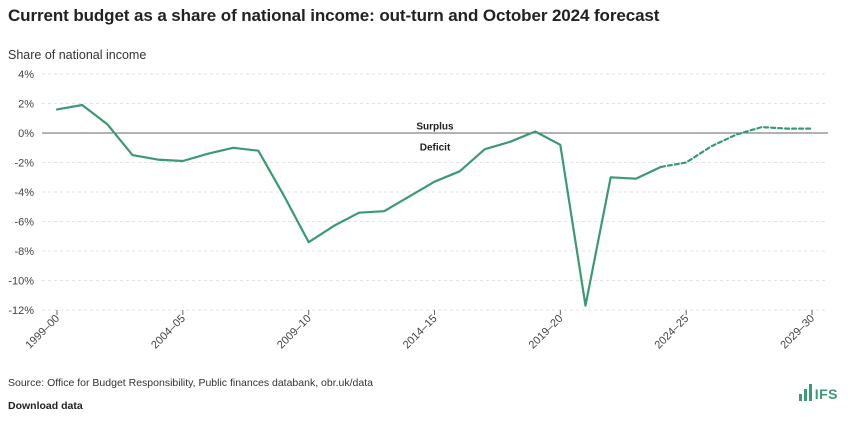  I want to click on forecast-series-line, so click(736, 146).